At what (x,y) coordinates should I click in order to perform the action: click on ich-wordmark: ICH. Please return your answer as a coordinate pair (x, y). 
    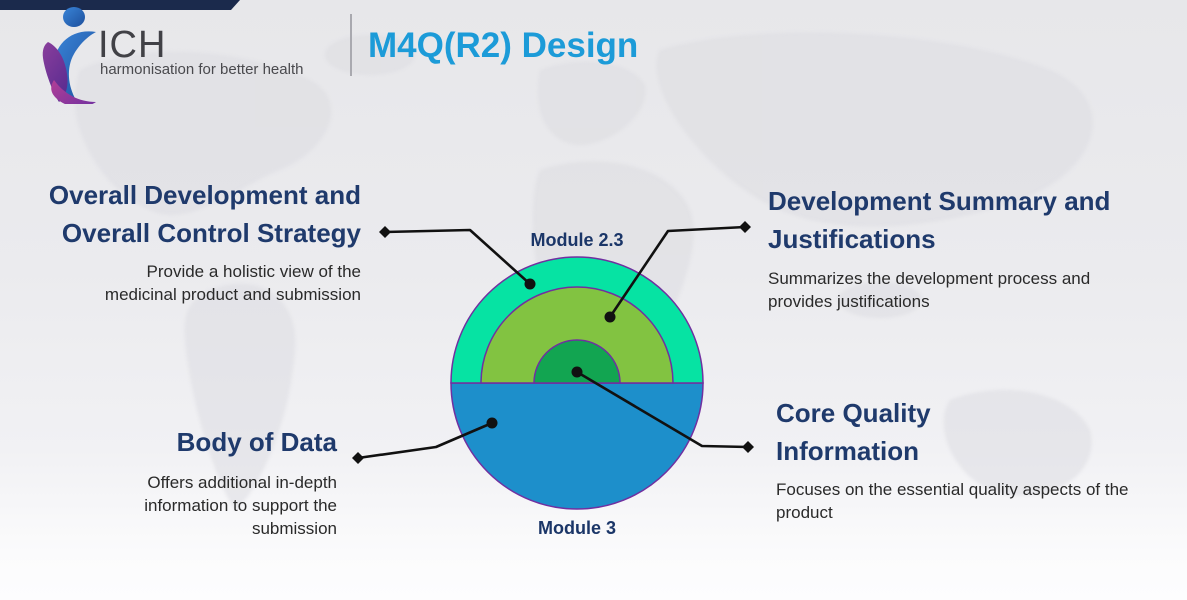
    Looking at the image, I should click on (132, 45).